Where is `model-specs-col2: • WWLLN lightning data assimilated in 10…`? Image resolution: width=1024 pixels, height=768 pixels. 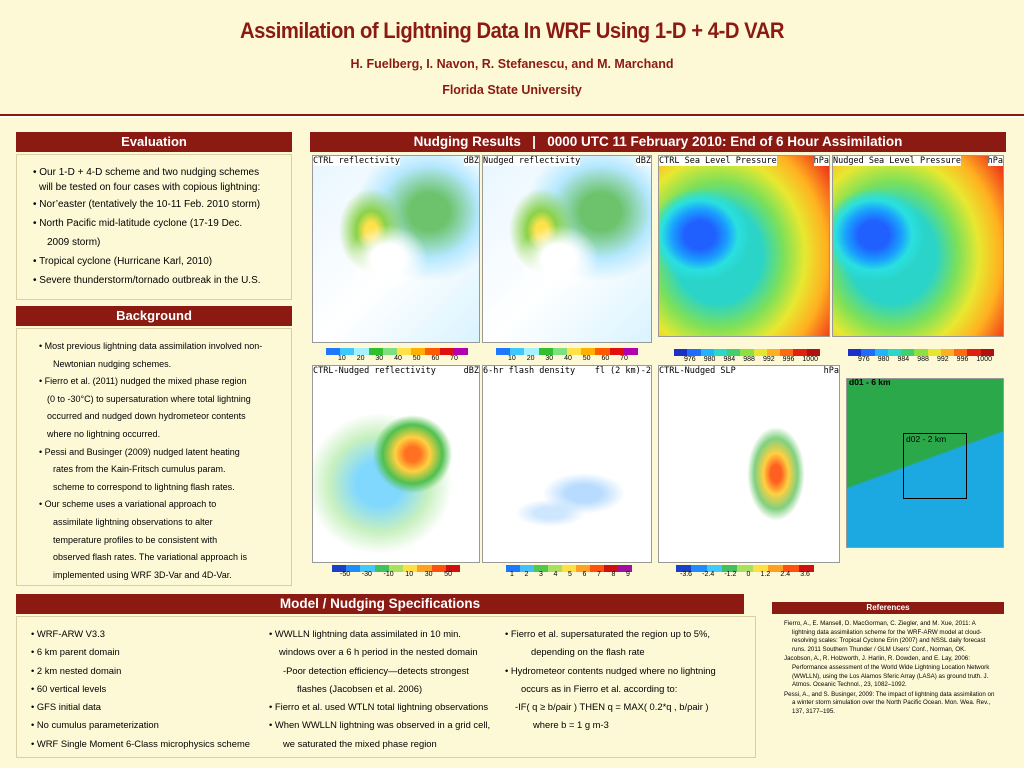
model-specs-col2: • WWLLN lightning data assimilated in 10… is located at coordinates (379, 689).